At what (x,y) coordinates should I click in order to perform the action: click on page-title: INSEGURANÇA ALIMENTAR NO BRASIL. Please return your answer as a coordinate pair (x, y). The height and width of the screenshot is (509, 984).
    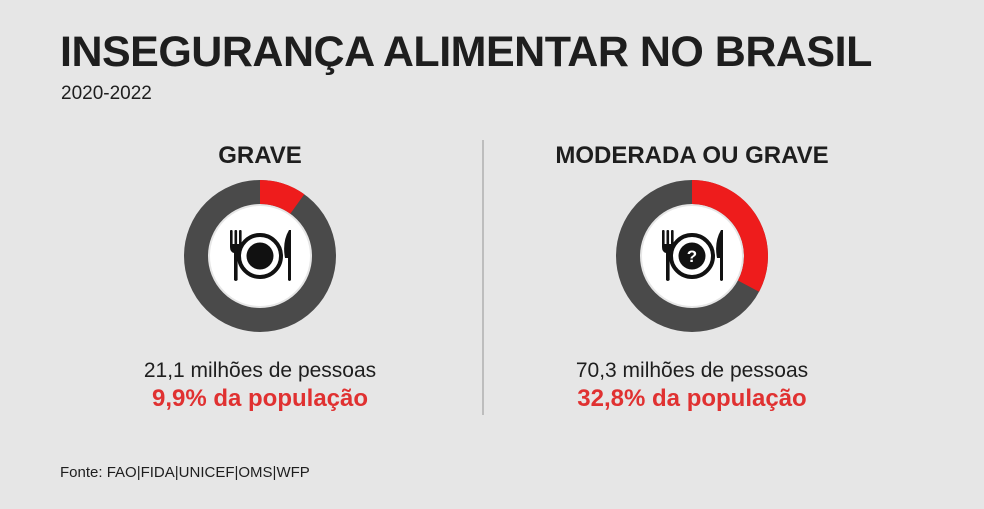
    Looking at the image, I should click on (466, 52).